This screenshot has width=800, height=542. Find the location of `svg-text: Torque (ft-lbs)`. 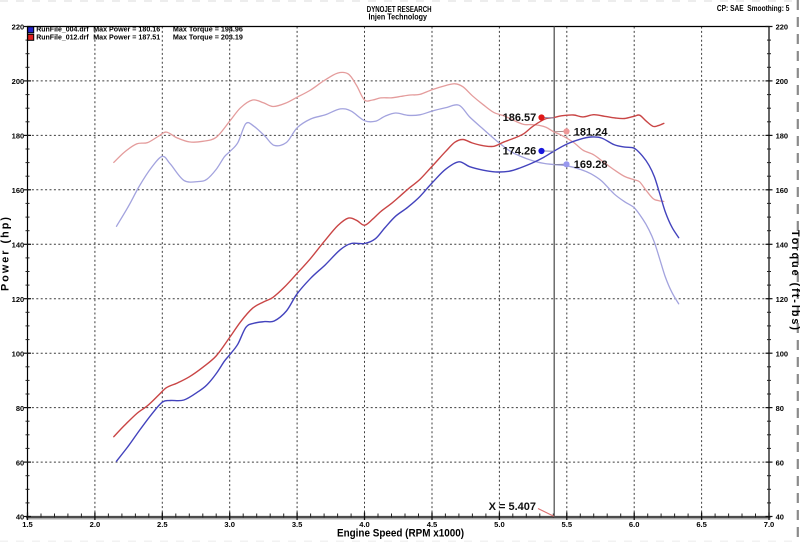

svg-text: Torque (ft-lbs) is located at coordinates (794, 280).